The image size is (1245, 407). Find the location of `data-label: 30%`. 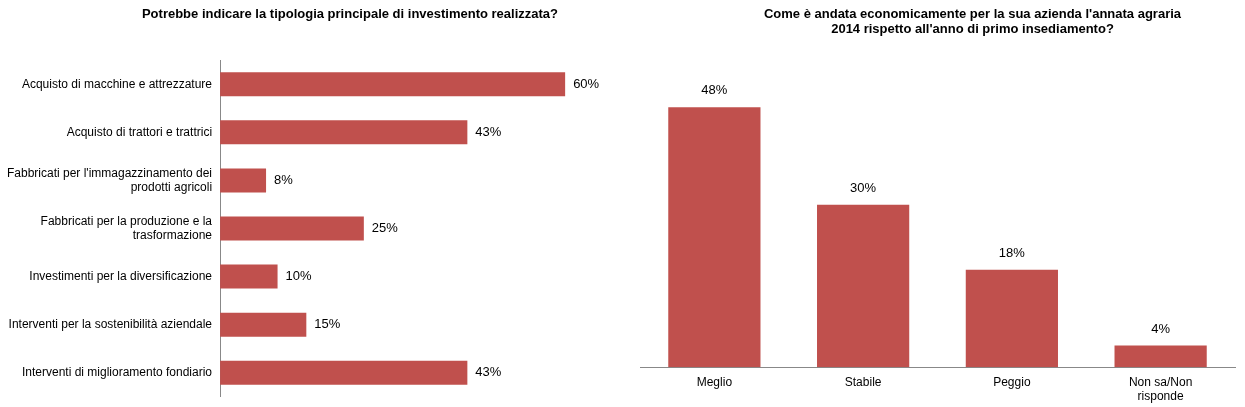

data-label: 30% is located at coordinates (863, 187).